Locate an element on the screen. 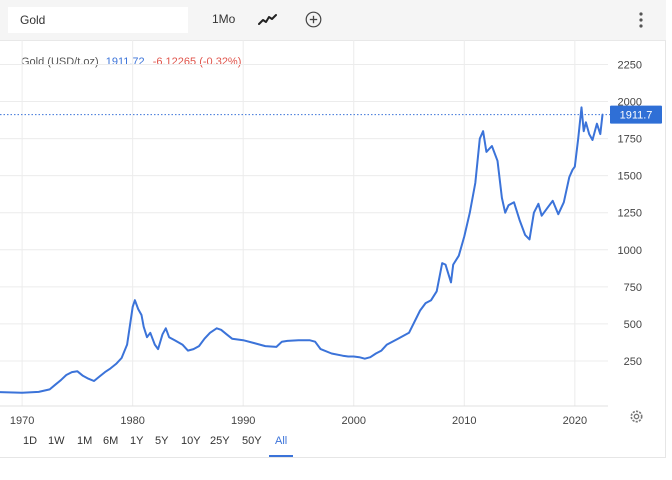 This screenshot has width=672, height=480. x-tick-label: 1970 is located at coordinates (22, 421).